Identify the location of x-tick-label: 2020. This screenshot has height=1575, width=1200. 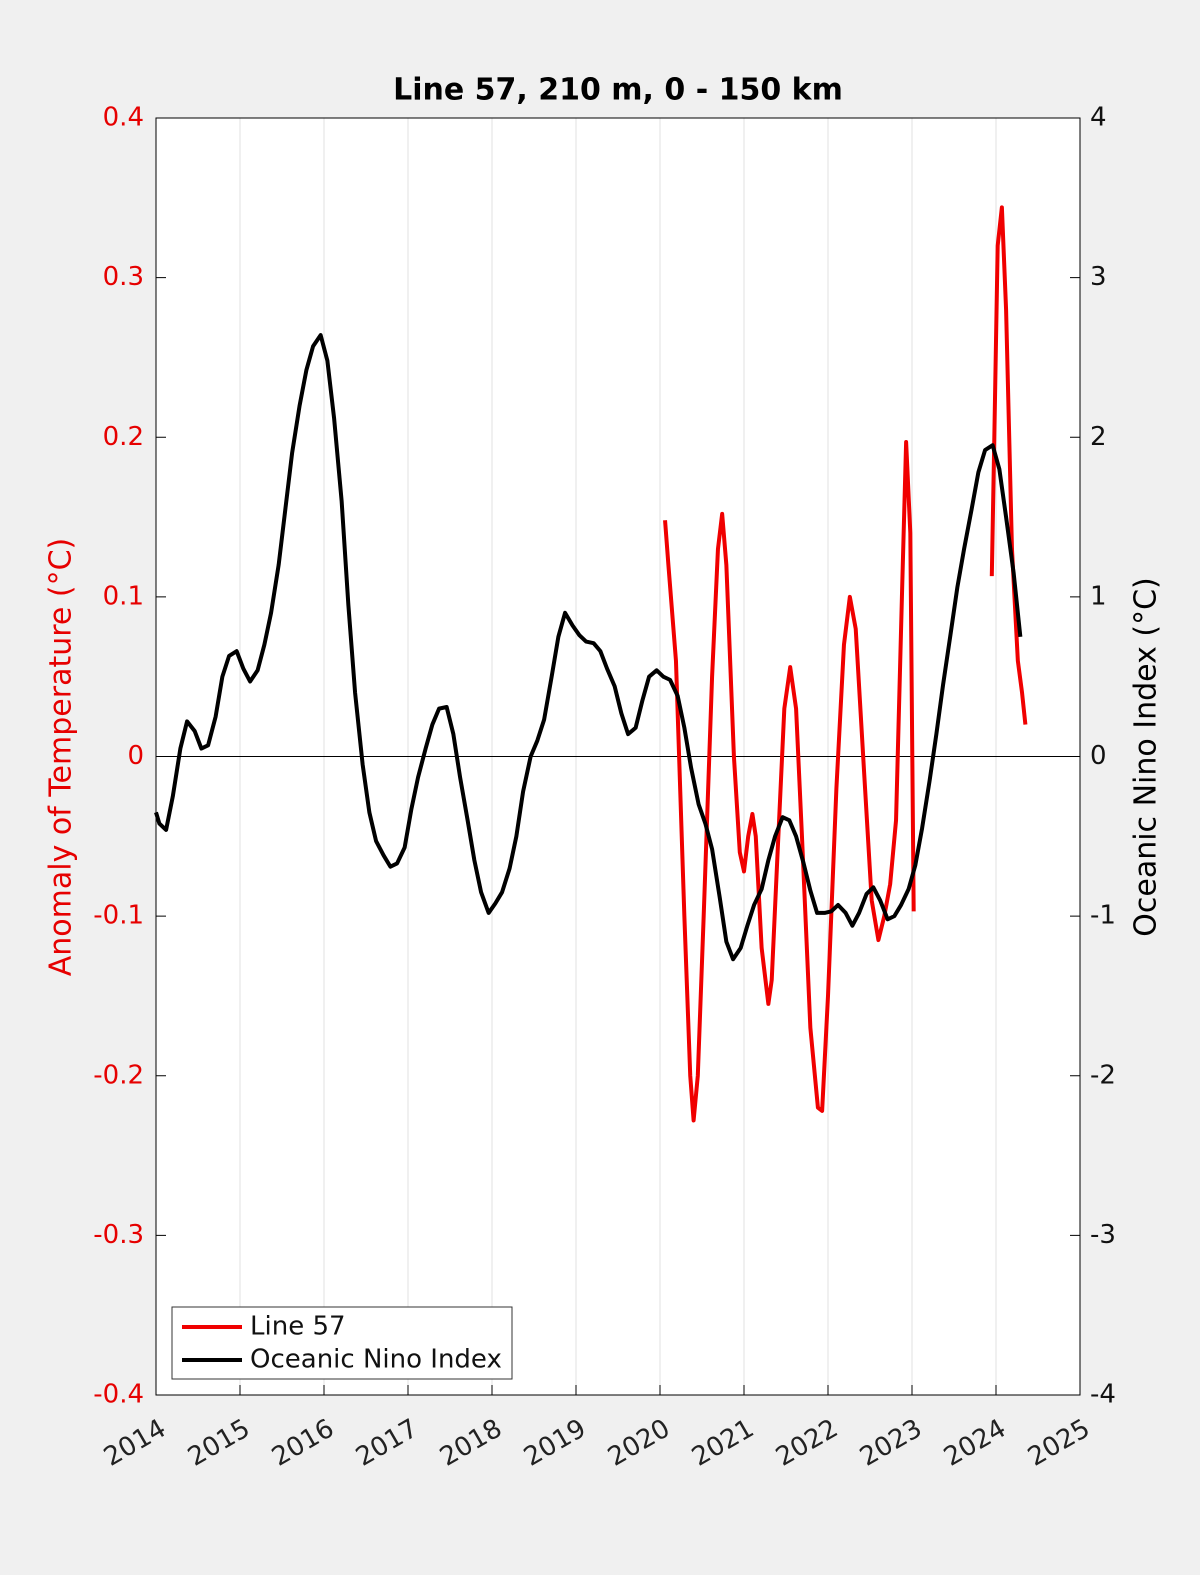
(639, 1443).